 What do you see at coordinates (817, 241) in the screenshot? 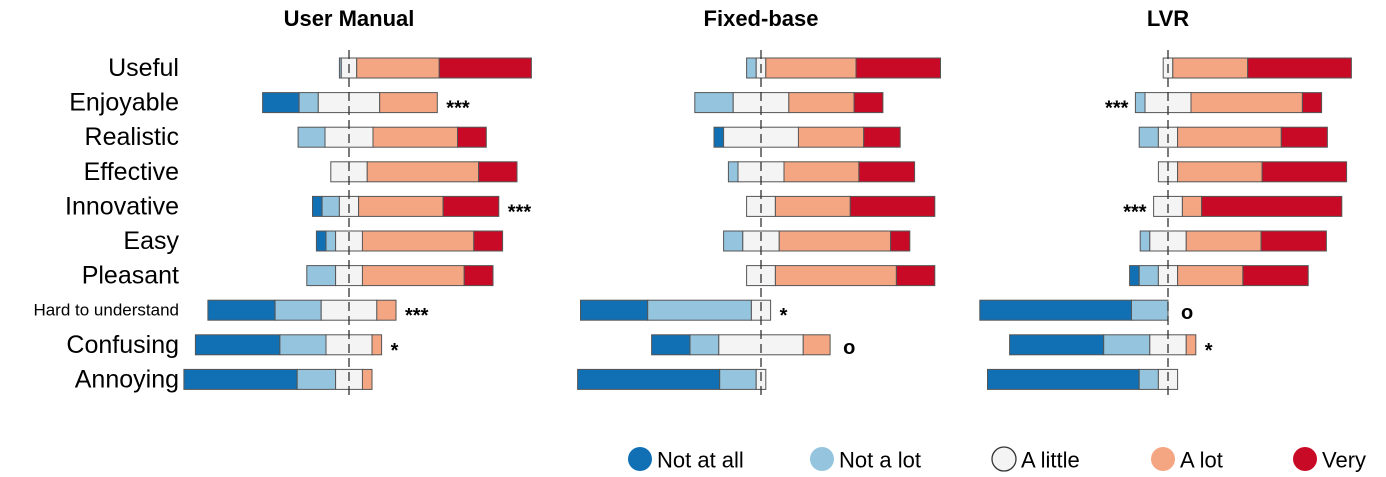
I see `bar-easy` at bounding box center [817, 241].